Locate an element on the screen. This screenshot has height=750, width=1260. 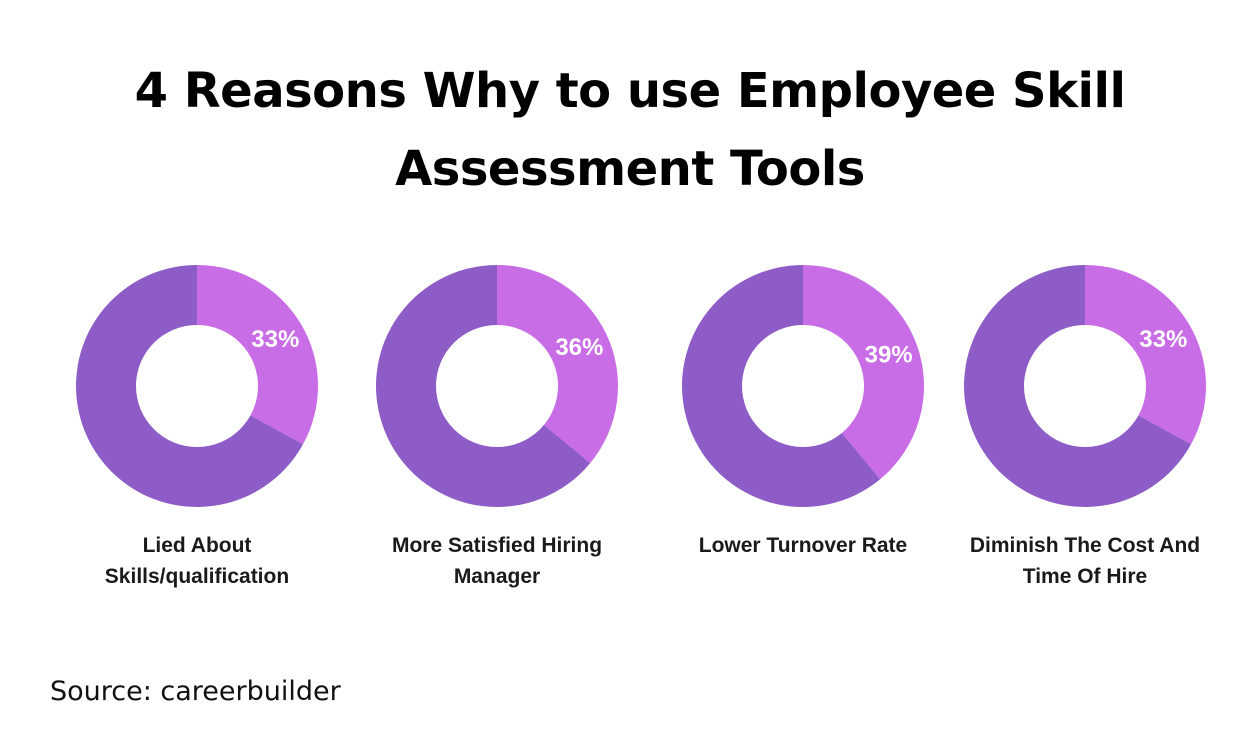
title-line-1: 4 Reasons Why to use Employee Skill is located at coordinates (630, 91).